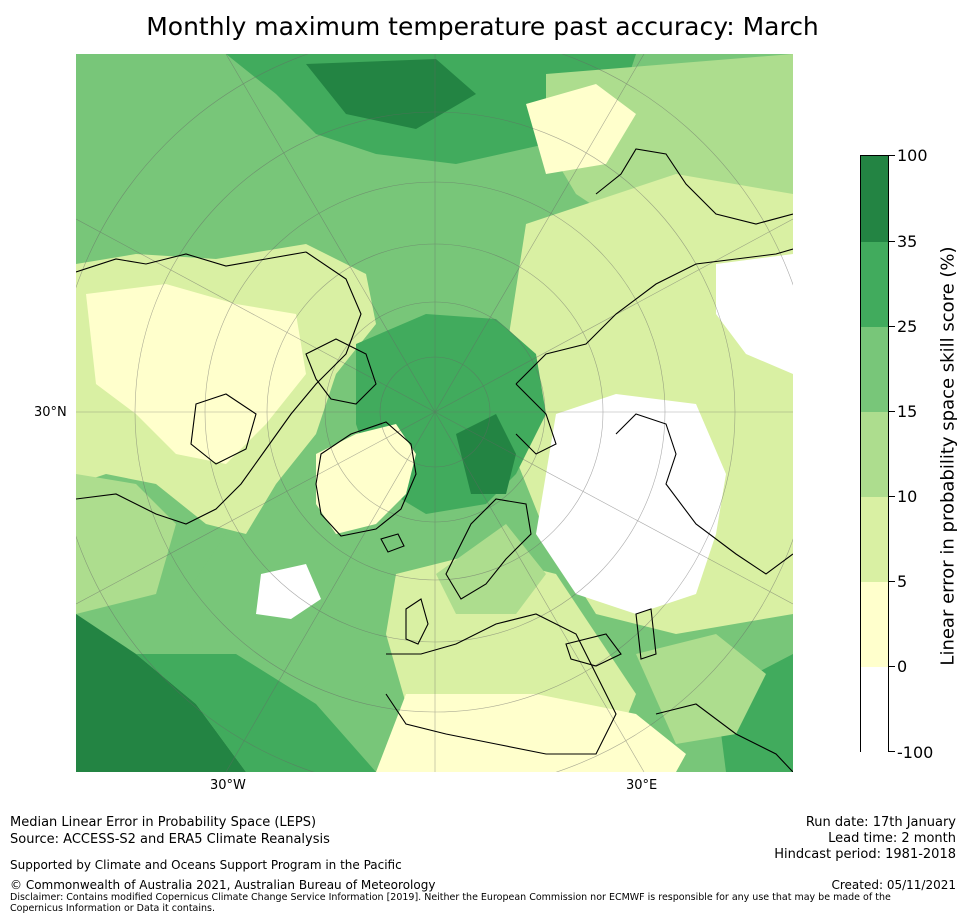 This screenshot has width=965, height=919. What do you see at coordinates (581, 129) in the screenshot?
I see `field-bering-cream` at bounding box center [581, 129].